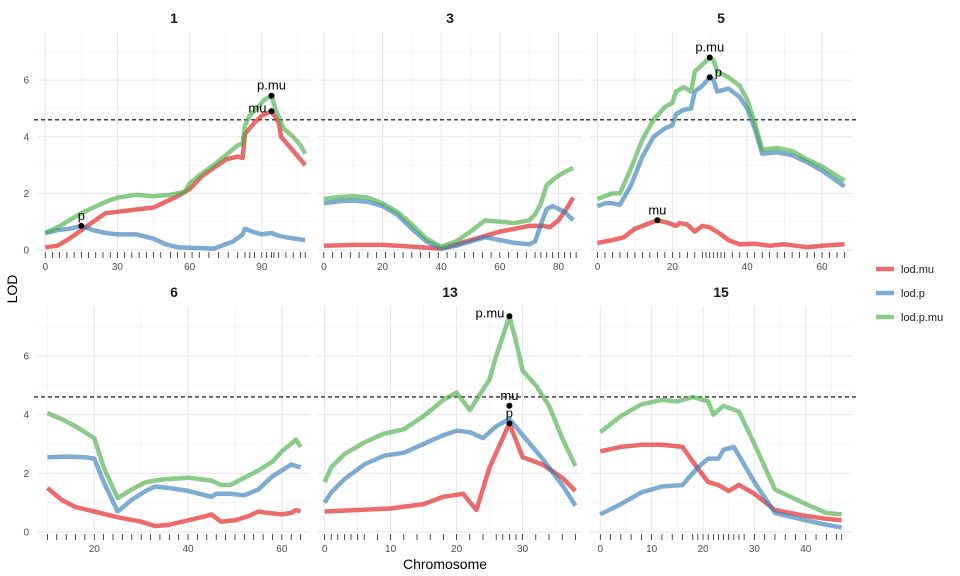 This screenshot has height=576, width=960. Describe the element at coordinates (721, 18) in the screenshot. I see `panel-title: 5` at that location.